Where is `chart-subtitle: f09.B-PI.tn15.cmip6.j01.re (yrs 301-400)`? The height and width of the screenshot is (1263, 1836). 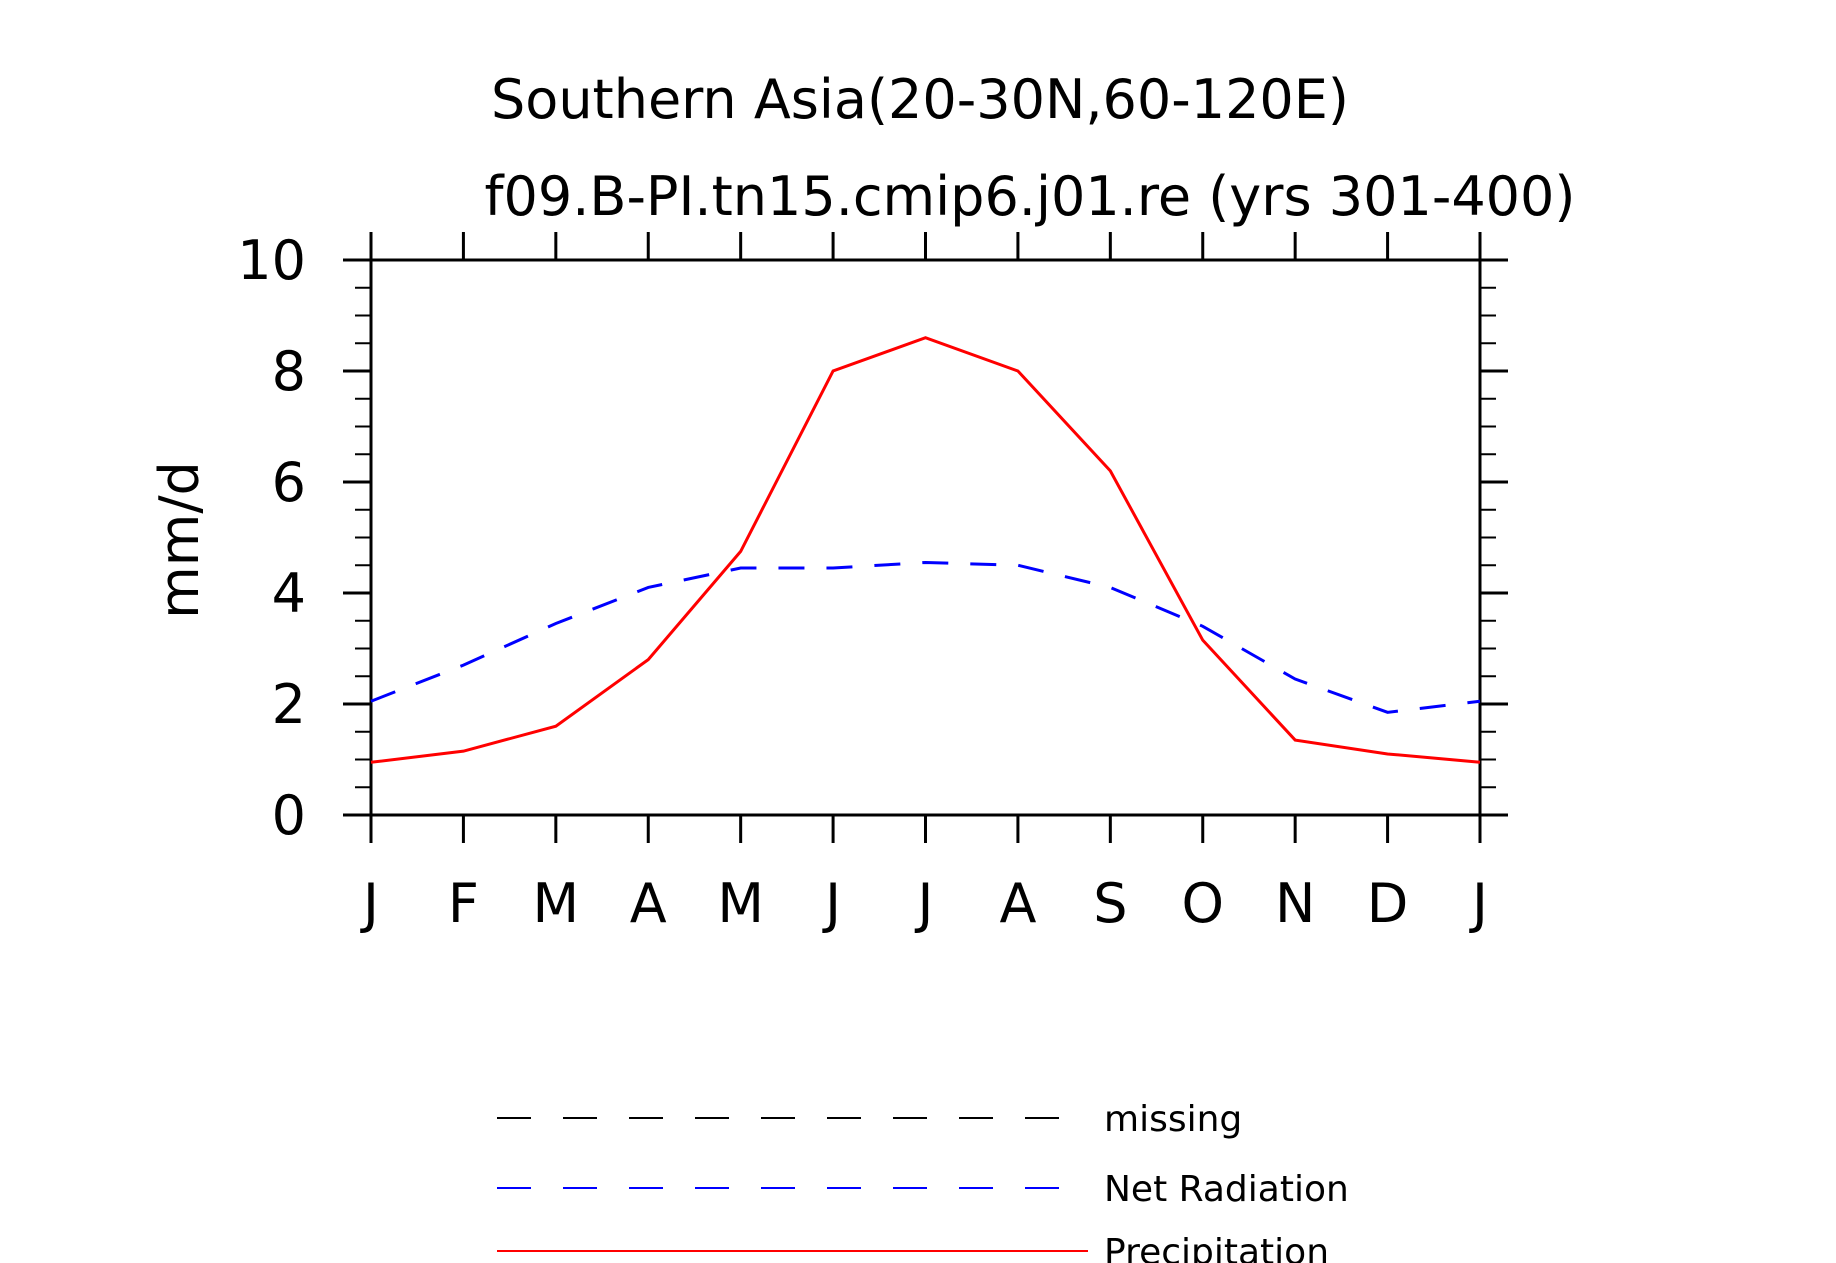 chart-subtitle: f09.B-PI.tn15.cmip6.j01.re (yrs 301-400) is located at coordinates (1030, 196).